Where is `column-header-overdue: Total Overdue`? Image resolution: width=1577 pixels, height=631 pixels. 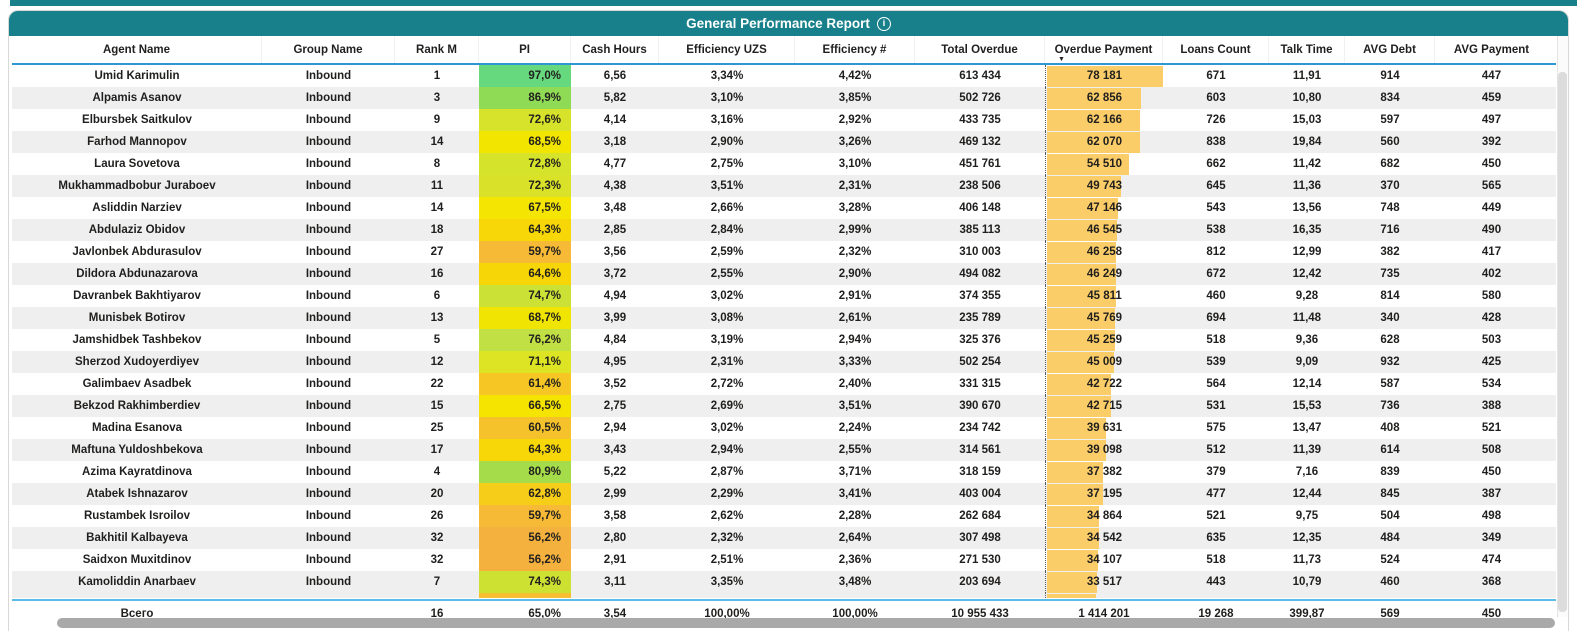
column-header-overdue: Total Overdue is located at coordinates (980, 49).